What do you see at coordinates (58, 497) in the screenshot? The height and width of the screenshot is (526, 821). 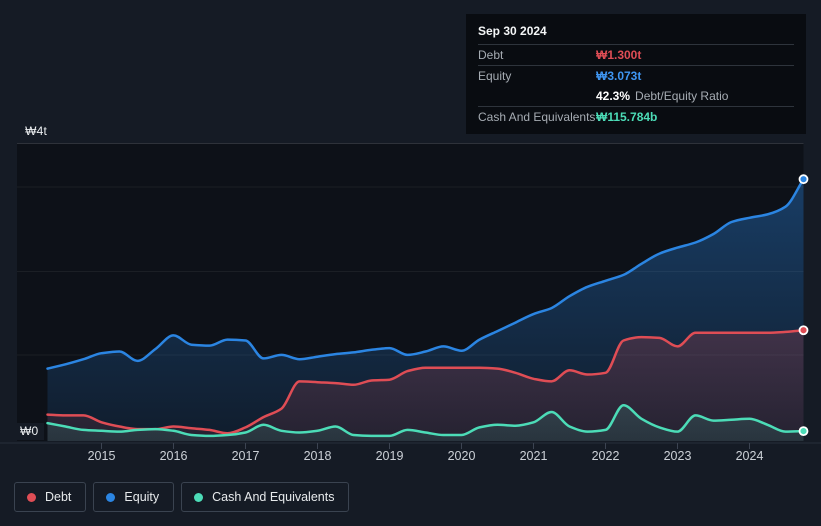 I see `legend-debt-label: Debt` at bounding box center [58, 497].